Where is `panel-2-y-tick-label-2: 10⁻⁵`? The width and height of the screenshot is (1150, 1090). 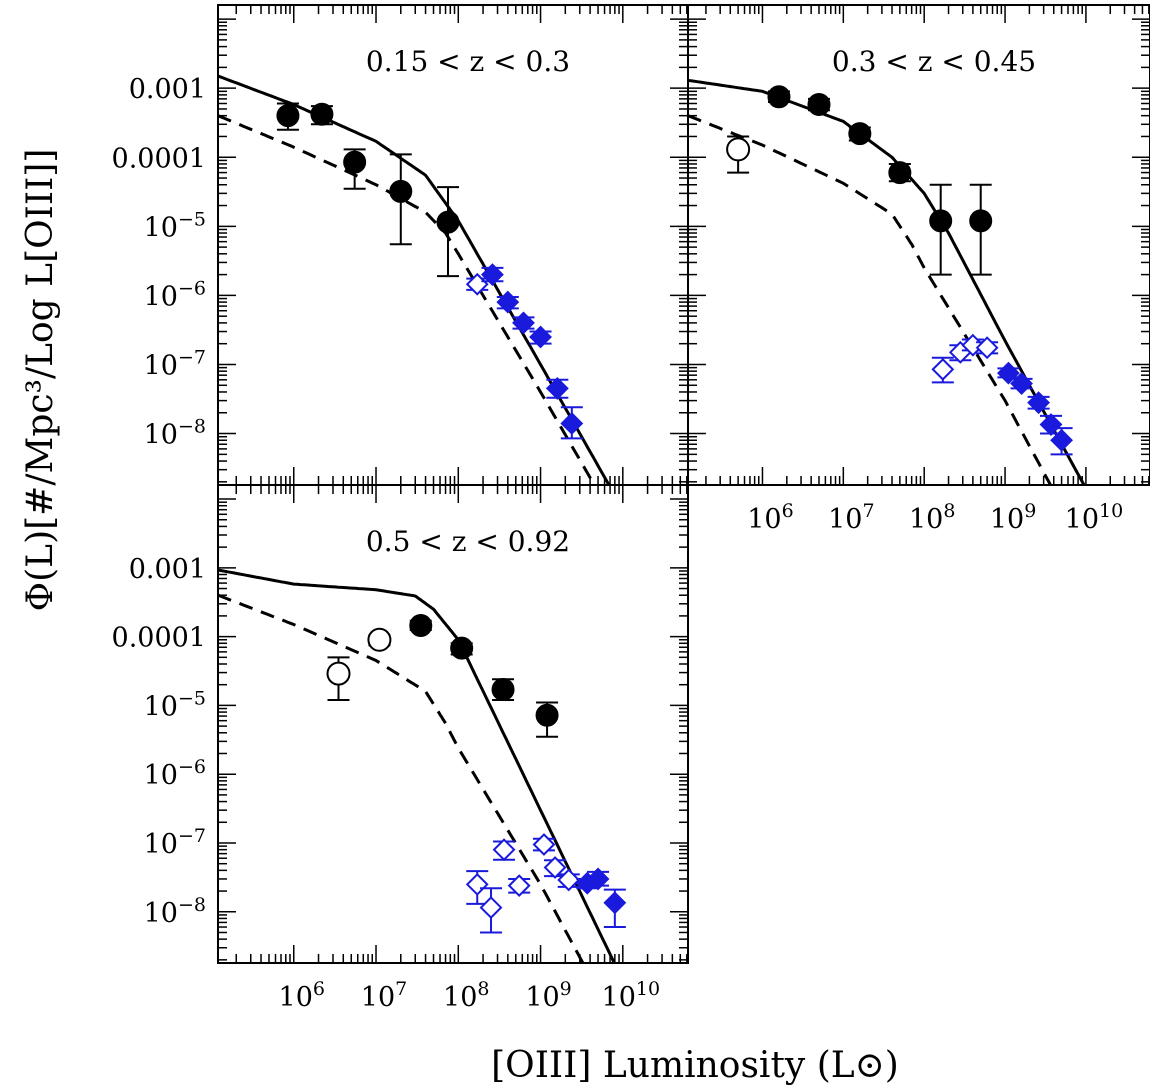 panel-2-y-tick-label-2: 10⁻⁵ is located at coordinates (175, 704).